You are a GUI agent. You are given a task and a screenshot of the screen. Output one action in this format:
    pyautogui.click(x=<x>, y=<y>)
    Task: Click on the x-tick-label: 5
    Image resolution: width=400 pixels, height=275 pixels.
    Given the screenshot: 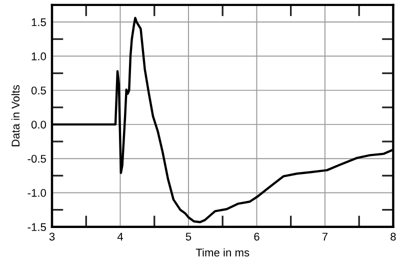 What is the action you would take?
    pyautogui.click(x=189, y=236)
    